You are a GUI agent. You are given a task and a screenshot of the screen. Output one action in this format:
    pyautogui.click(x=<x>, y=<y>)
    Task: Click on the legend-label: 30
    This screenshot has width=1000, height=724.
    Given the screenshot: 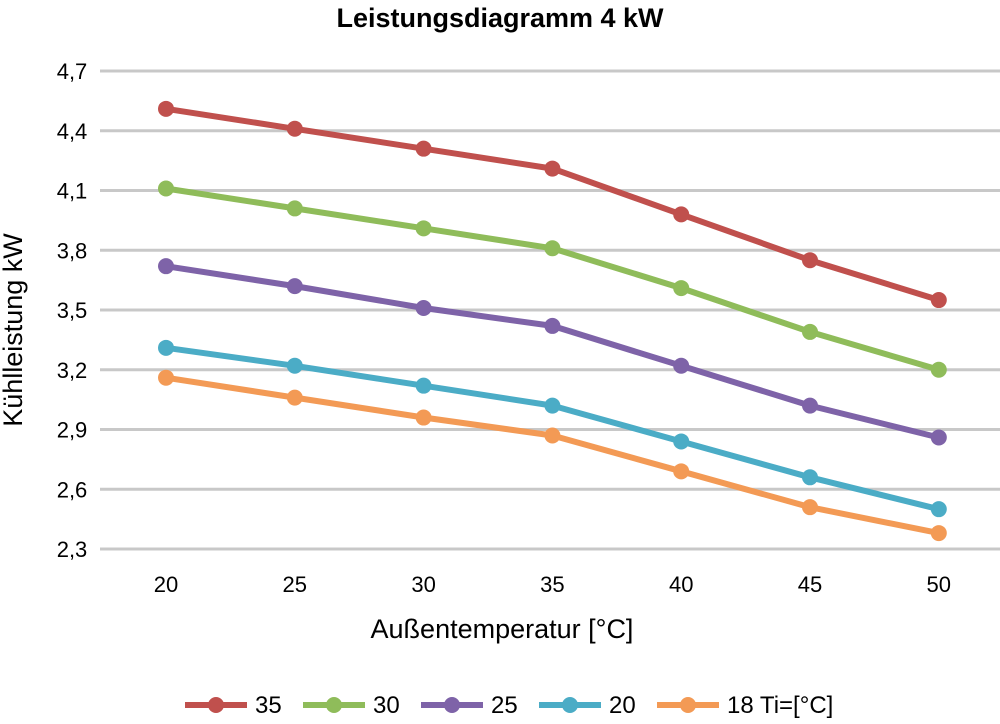 What is the action you would take?
    pyautogui.click(x=386, y=705)
    